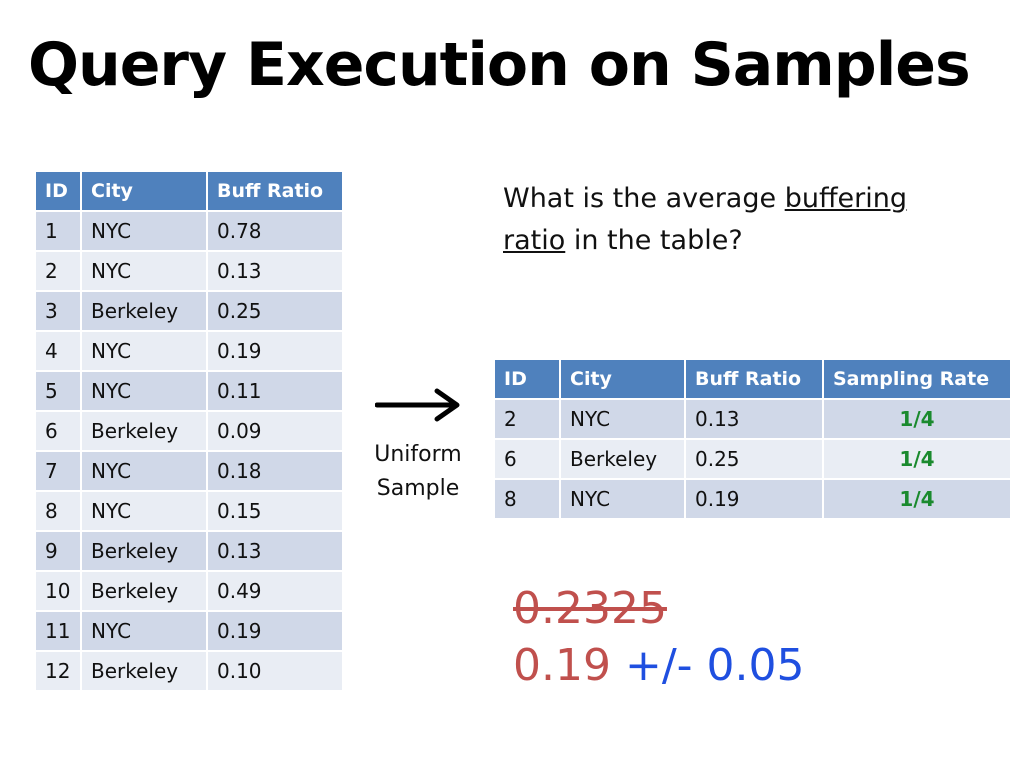 Image resolution: width=1024 pixels, height=768 pixels. What do you see at coordinates (418, 488) in the screenshot?
I see `uniform-sample-label-line2: Sample` at bounding box center [418, 488].